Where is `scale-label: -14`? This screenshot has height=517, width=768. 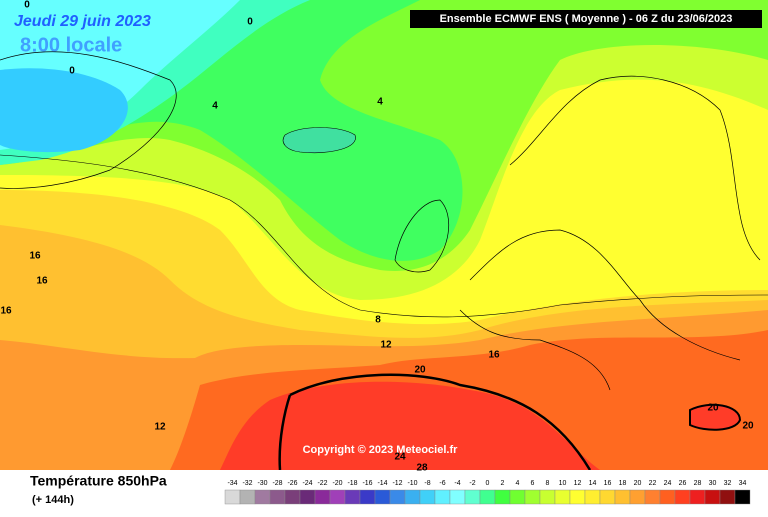
scale-label: -14 is located at coordinates (382, 483).